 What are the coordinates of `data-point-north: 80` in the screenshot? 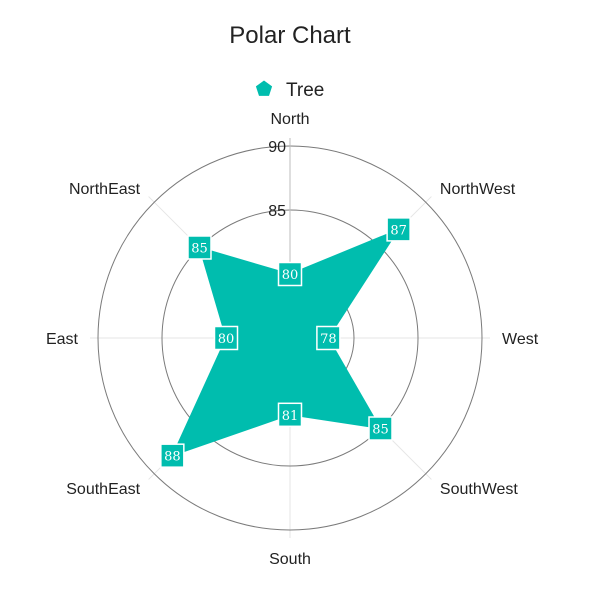 It's located at (290, 274).